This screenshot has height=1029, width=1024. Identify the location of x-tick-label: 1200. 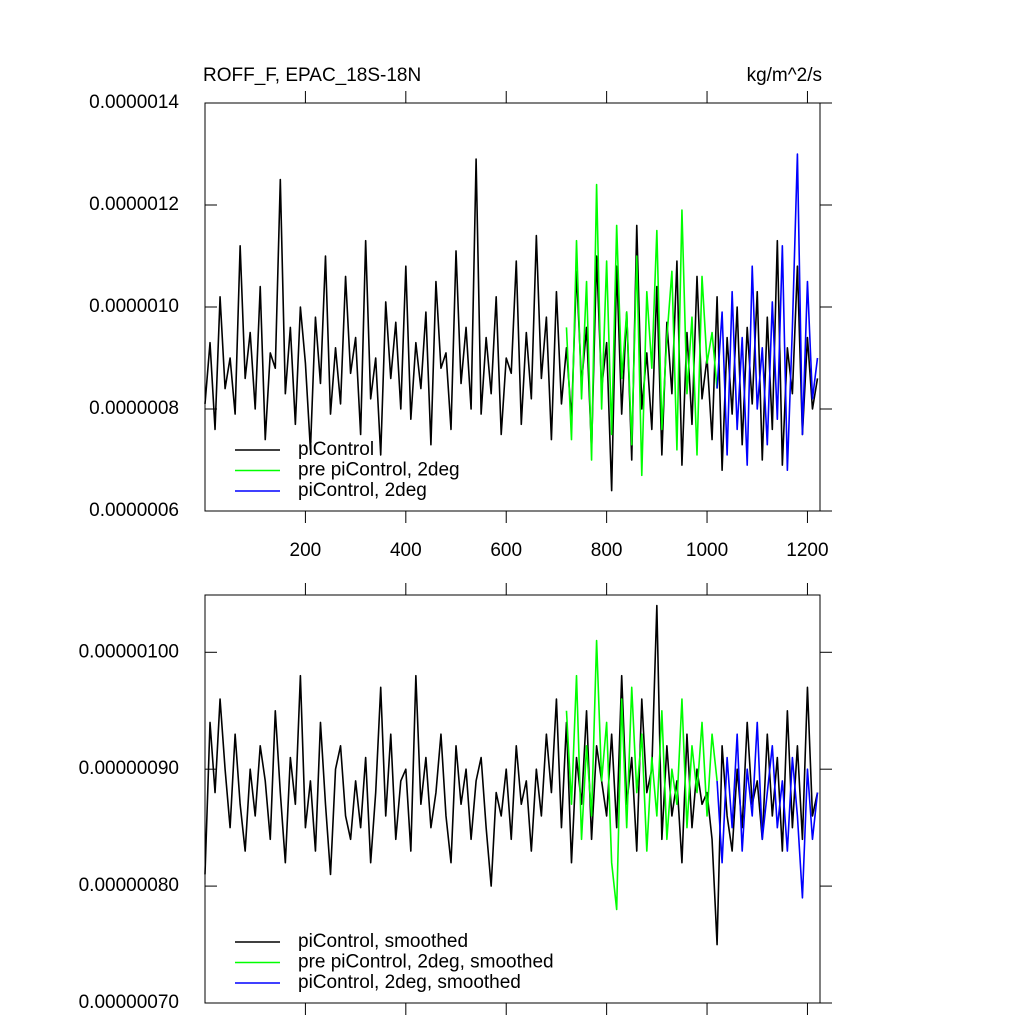
(807, 550).